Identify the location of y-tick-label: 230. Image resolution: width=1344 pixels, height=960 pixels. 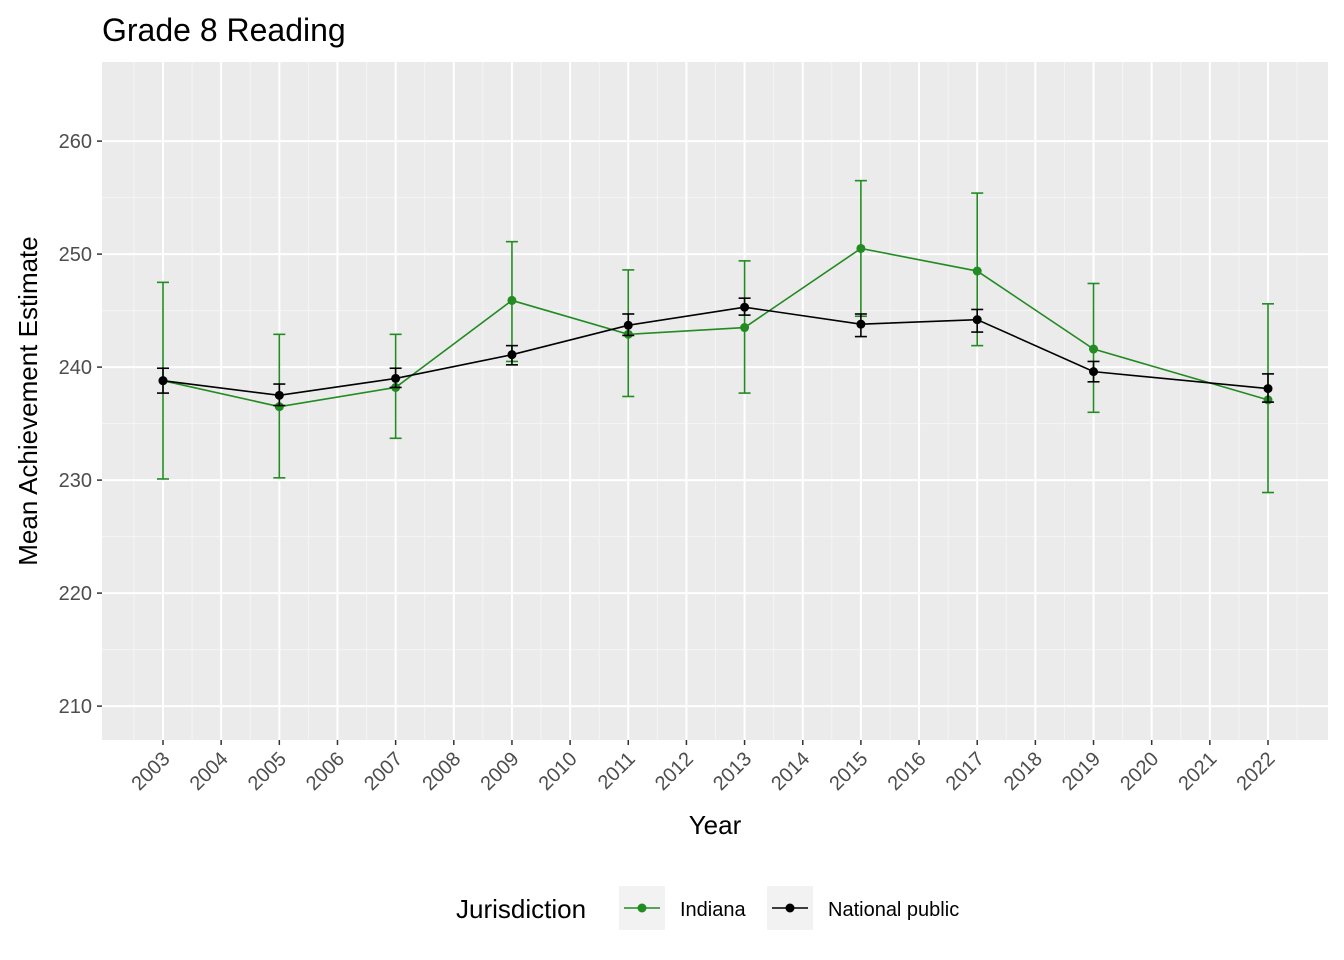
(75, 481).